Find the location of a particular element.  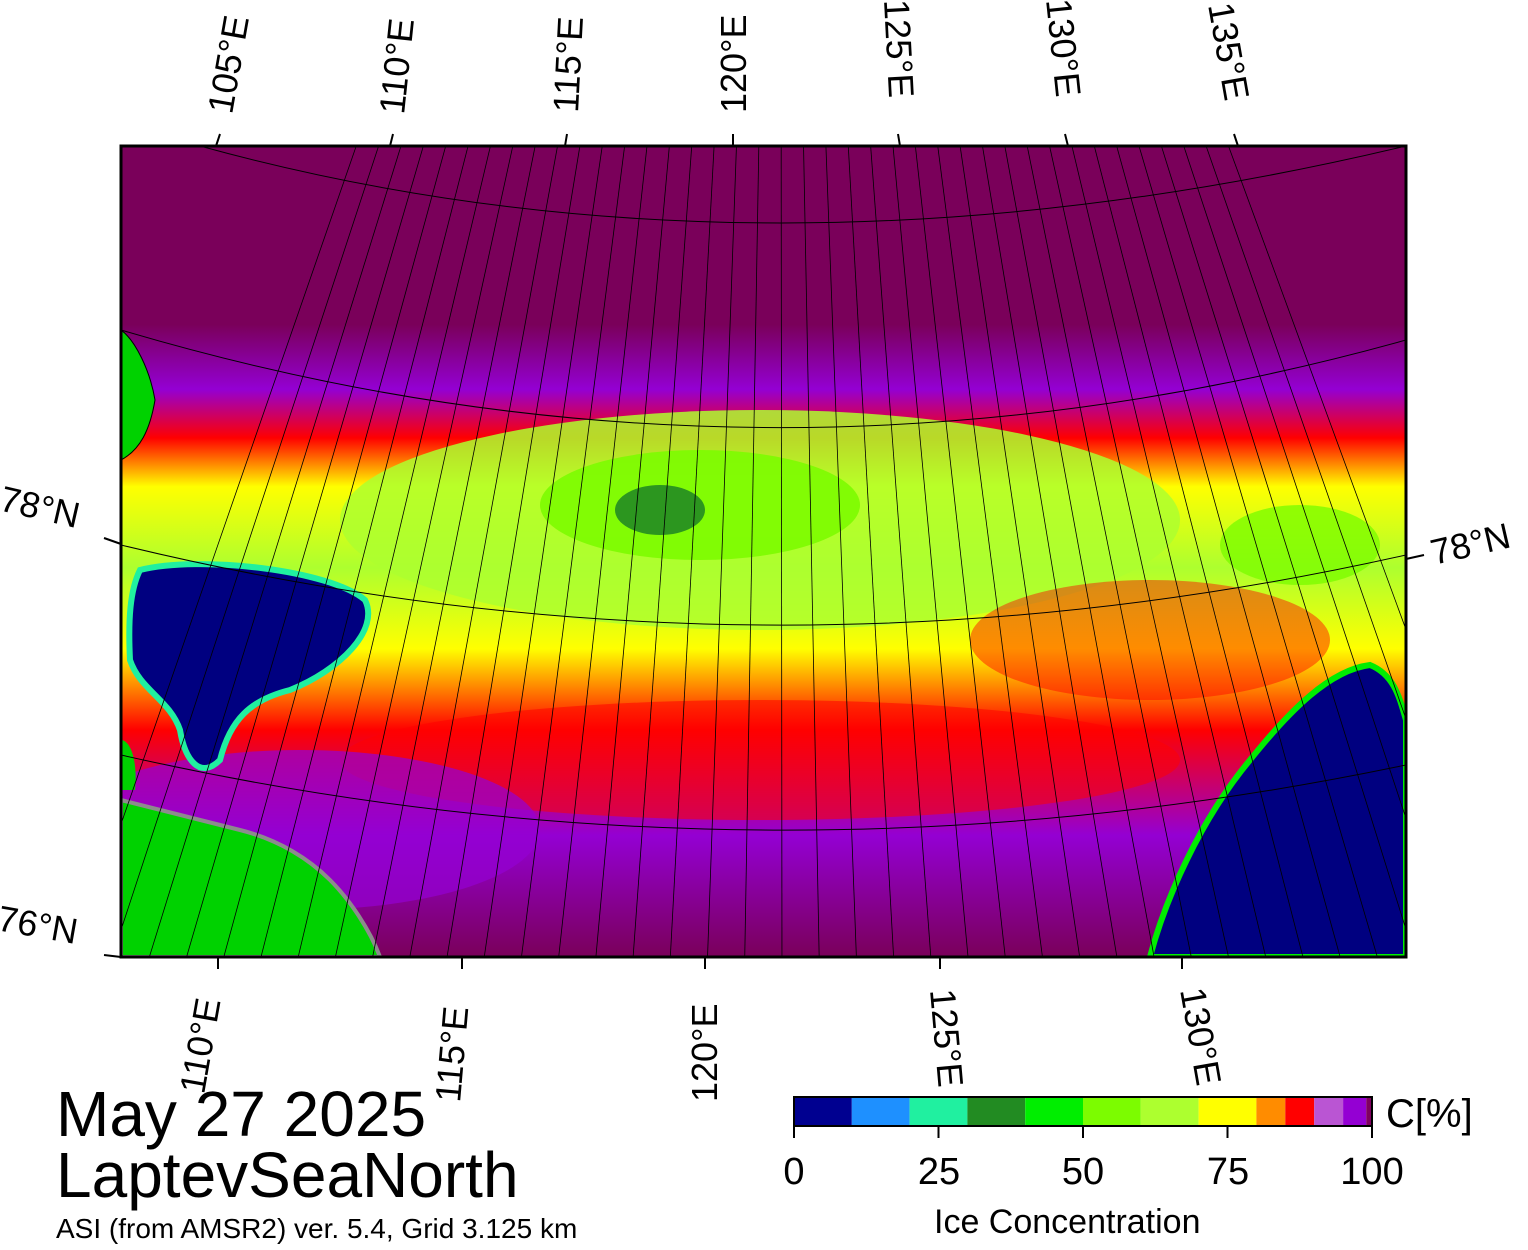

colorbar-tick-label: 75 is located at coordinates (1228, 1172).